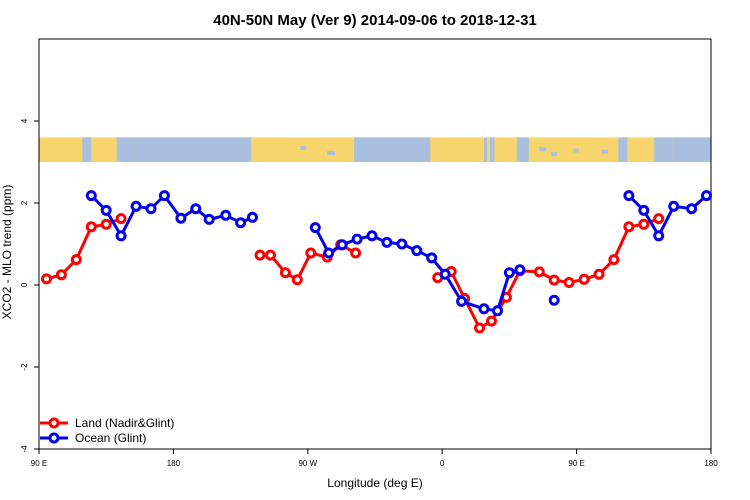 The height and width of the screenshot is (500, 750). What do you see at coordinates (307, 463) in the screenshot?
I see `x-tick-label: 90 W` at bounding box center [307, 463].